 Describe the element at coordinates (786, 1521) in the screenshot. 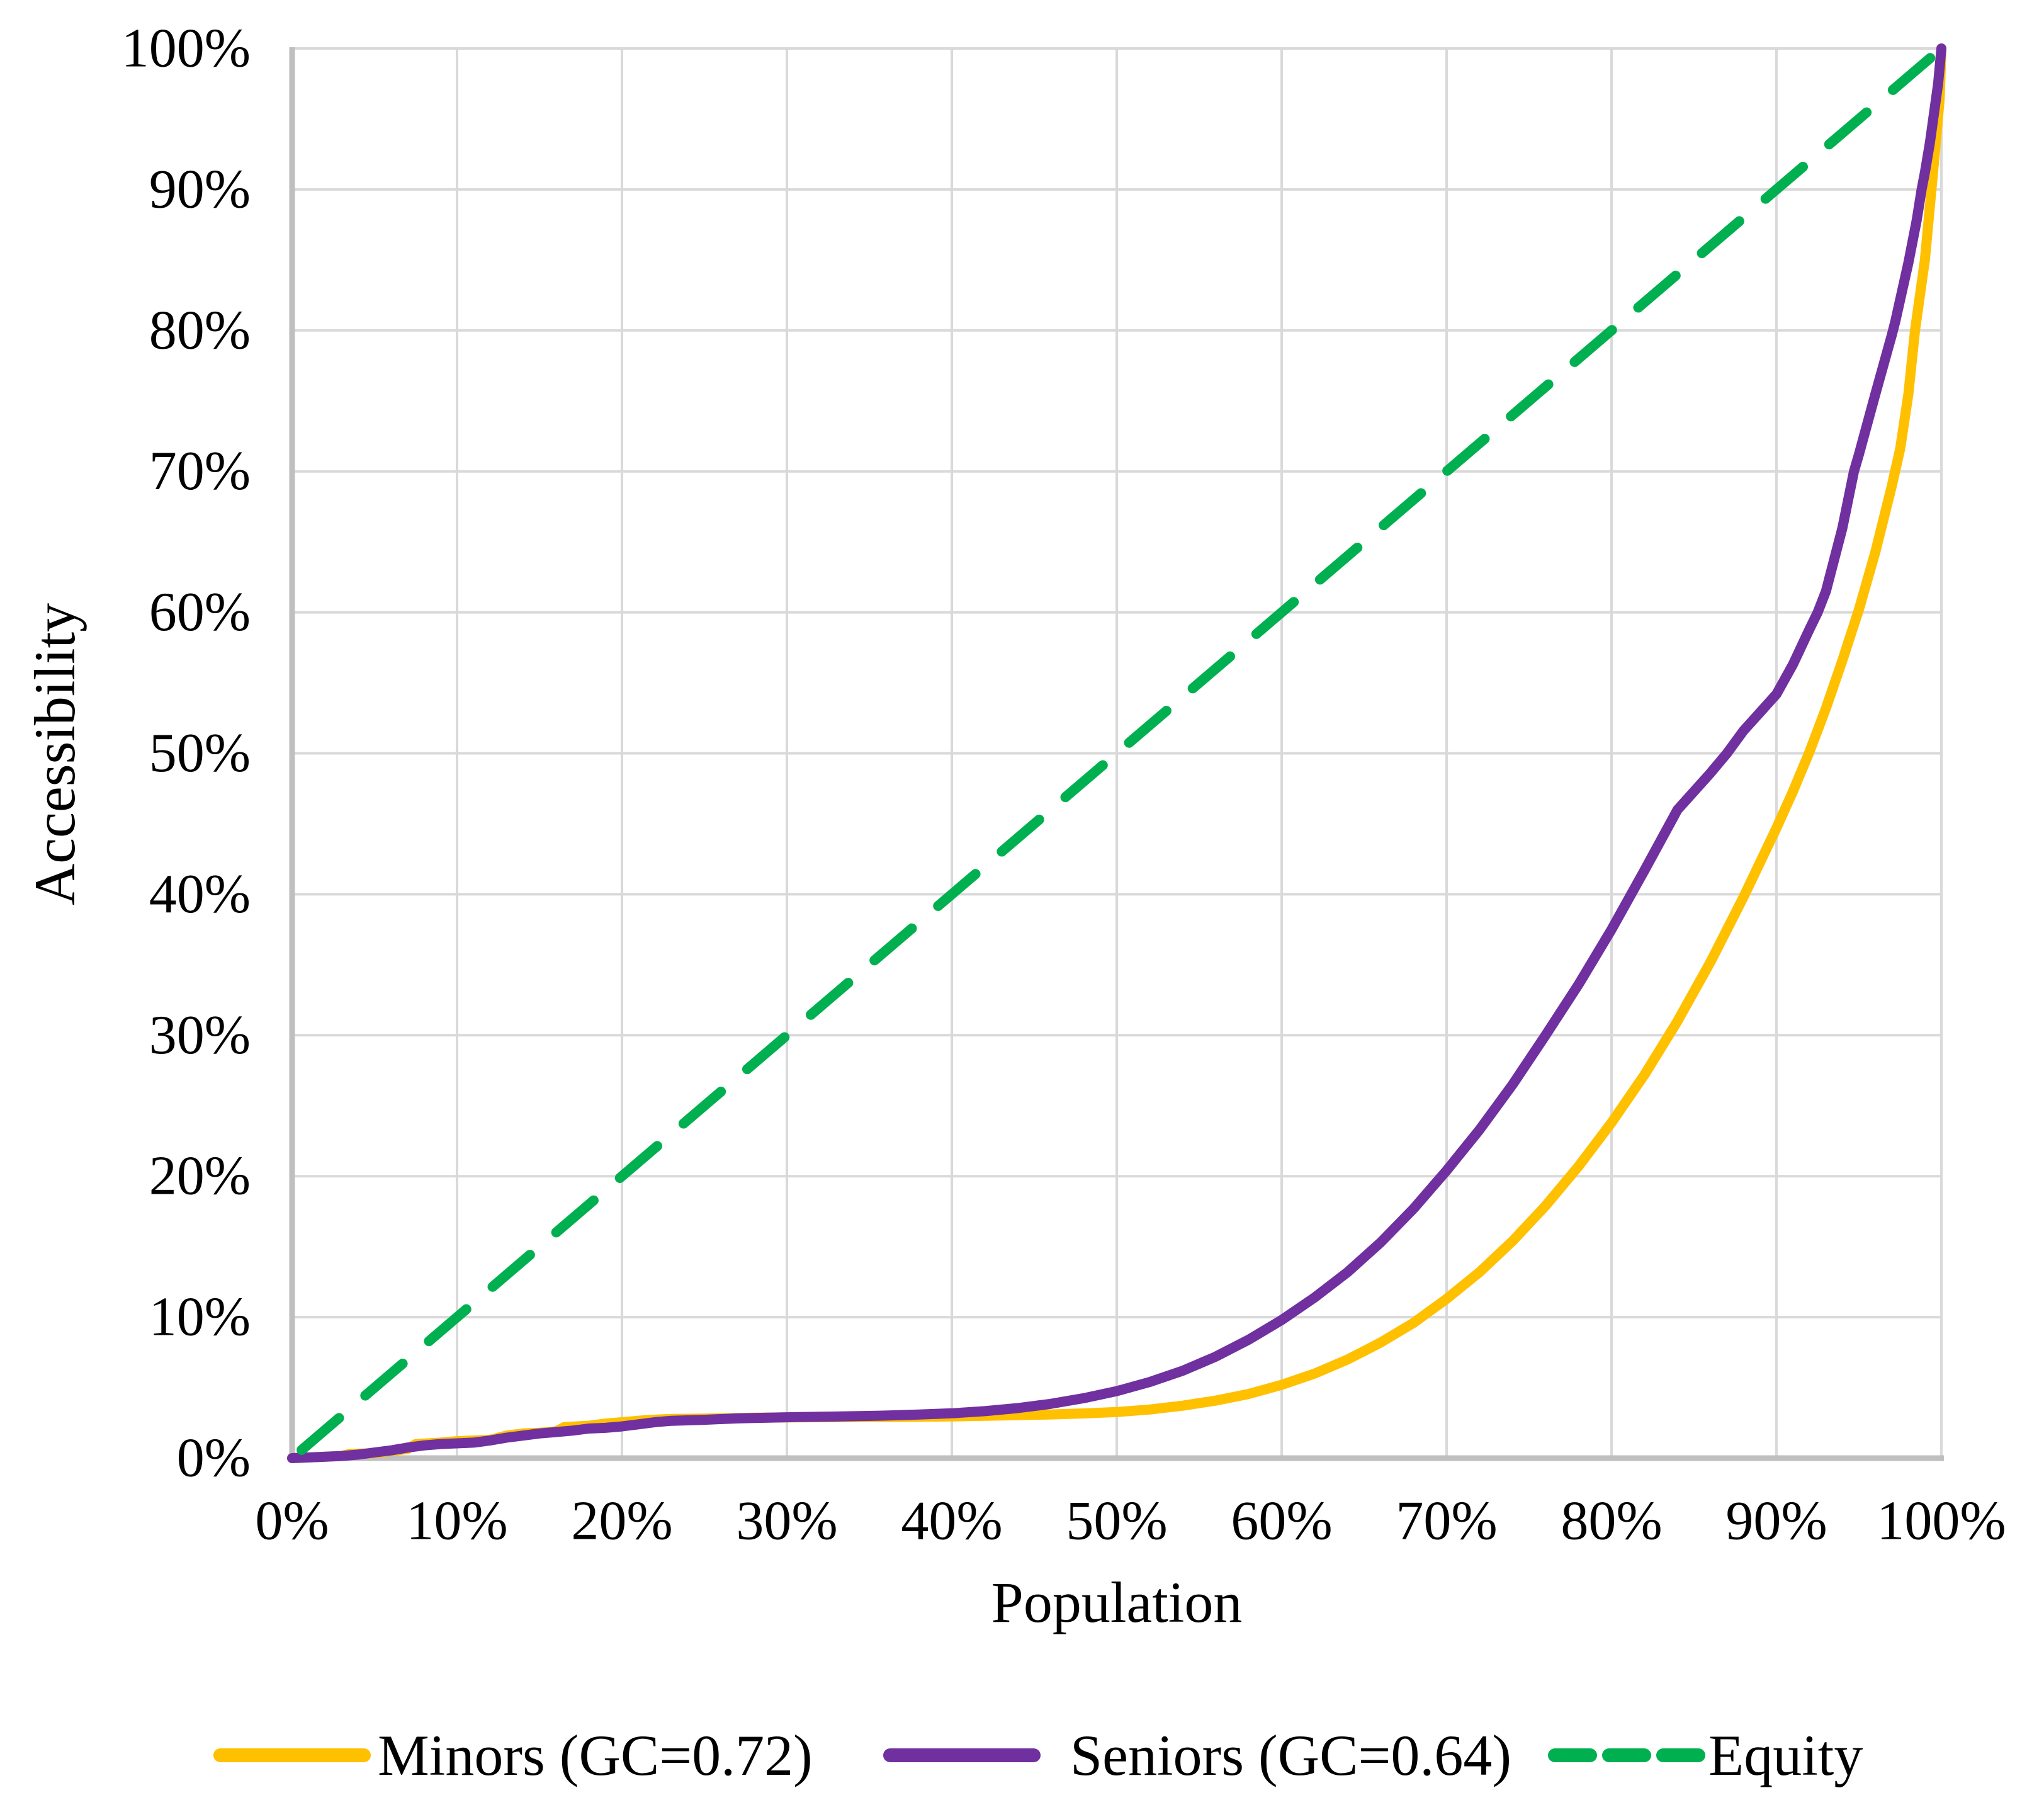

I see `x-tick-label: 30%` at that location.